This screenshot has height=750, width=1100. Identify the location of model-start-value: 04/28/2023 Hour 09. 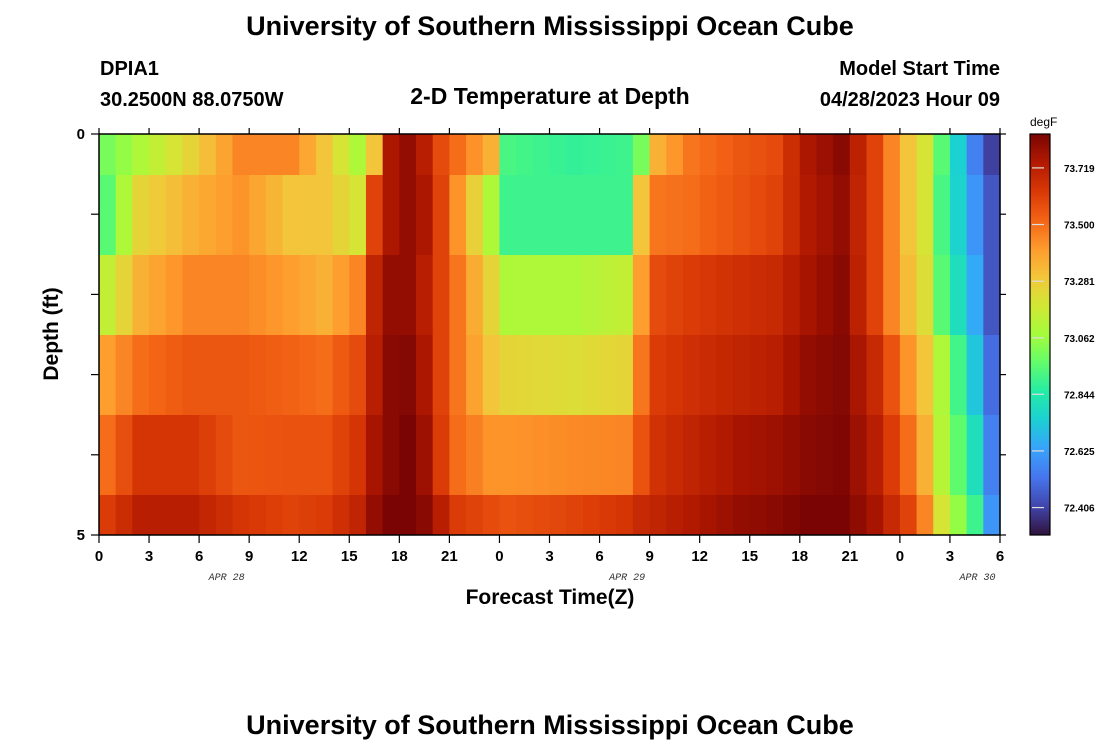
(910, 100).